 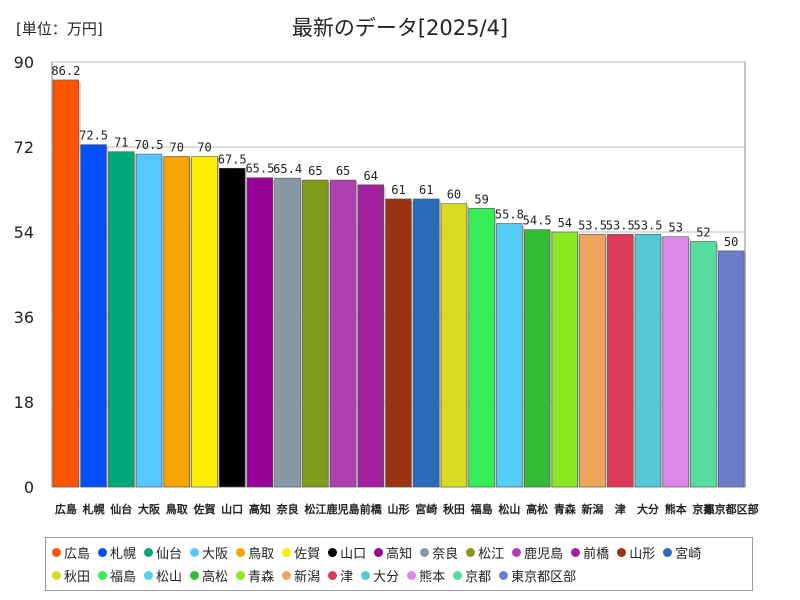 What do you see at coordinates (260, 509) in the screenshot?
I see `x-tick-label: 高知` at bounding box center [260, 509].